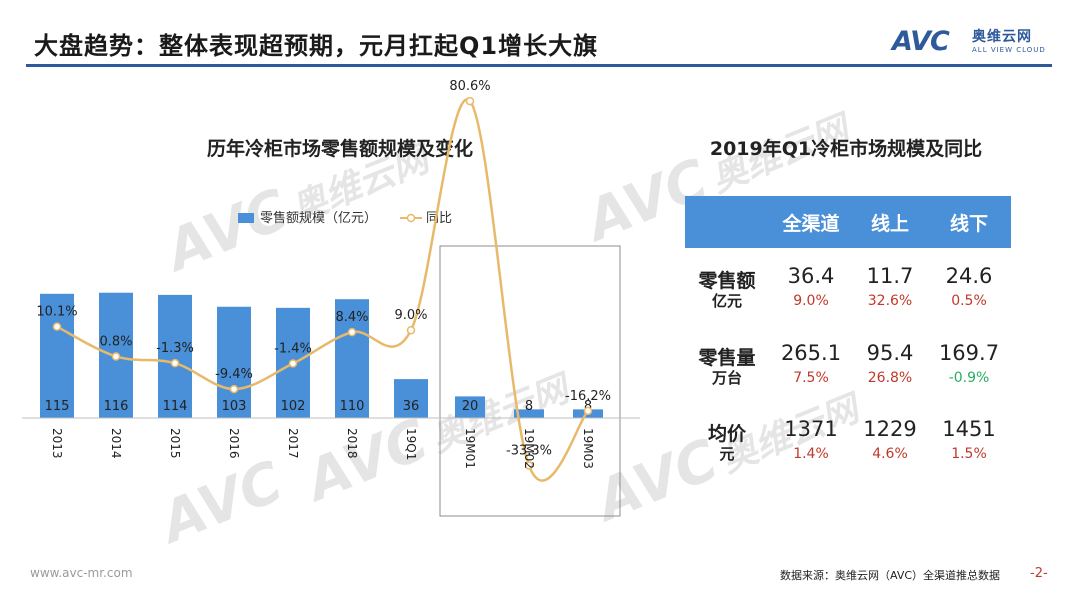 This screenshot has width=1080, height=608. What do you see at coordinates (969, 454) in the screenshot?
I see `yoy-value: 1.5%` at bounding box center [969, 454].